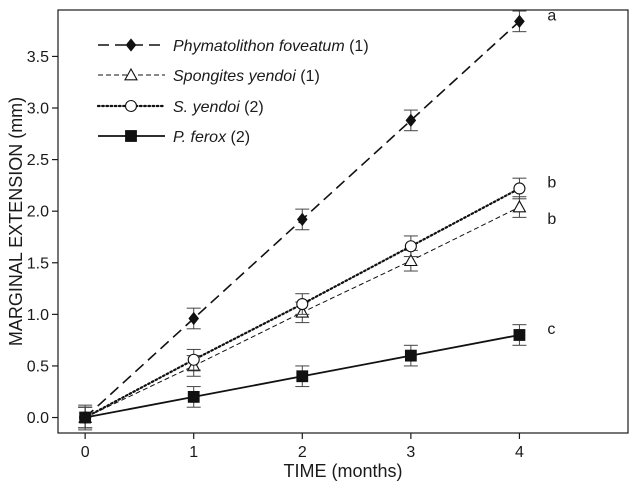 This screenshot has height=489, width=643. Describe the element at coordinates (38, 160) in the screenshot. I see `y-tick-label: 2.5` at that location.